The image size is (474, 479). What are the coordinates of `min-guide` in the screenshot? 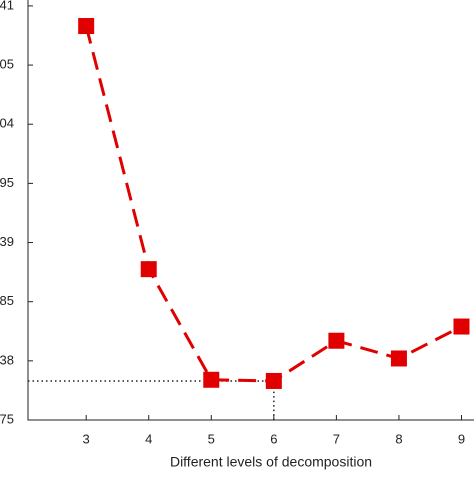 It's located at (151, 400).